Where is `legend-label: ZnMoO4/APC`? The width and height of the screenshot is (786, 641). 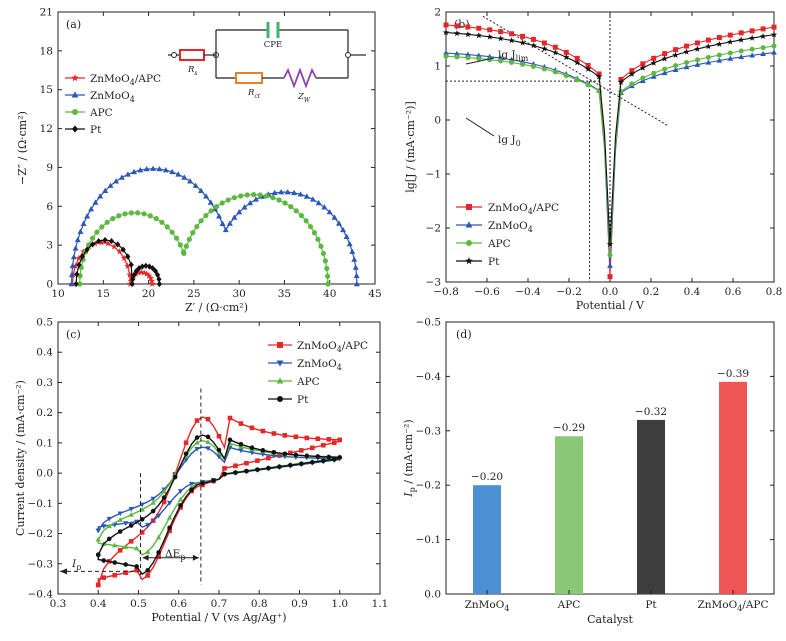 legend-label: ZnMoO4/APC is located at coordinates (125, 80).